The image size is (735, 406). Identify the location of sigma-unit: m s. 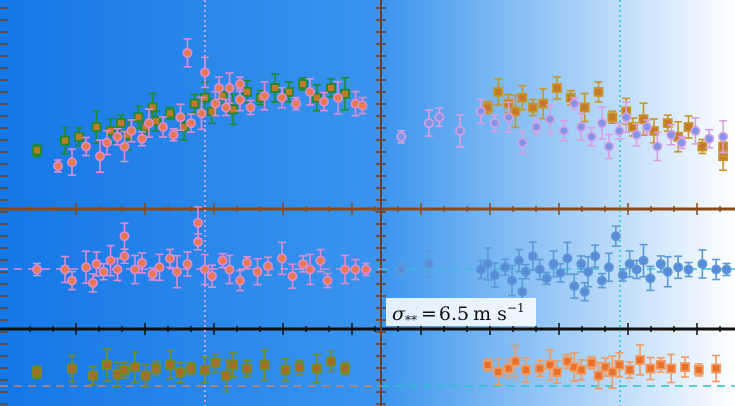
(490, 314).